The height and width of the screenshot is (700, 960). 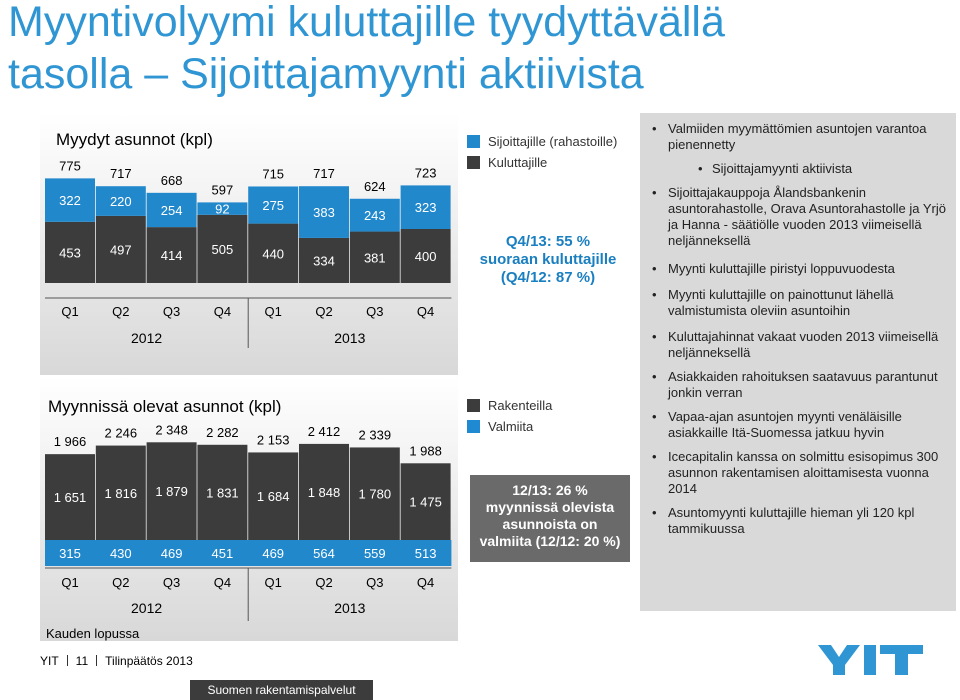 I want to click on legend-item-investors: Sijoittajille (rahastoille), so click(x=542, y=141).